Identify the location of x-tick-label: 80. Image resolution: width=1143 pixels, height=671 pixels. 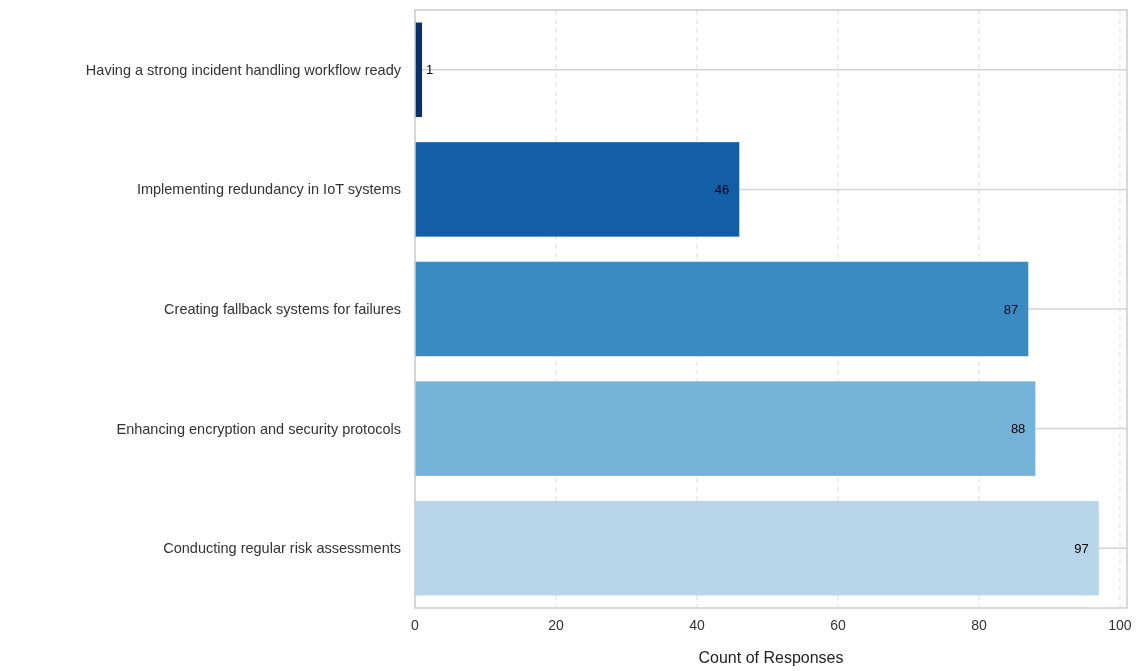
(979, 625).